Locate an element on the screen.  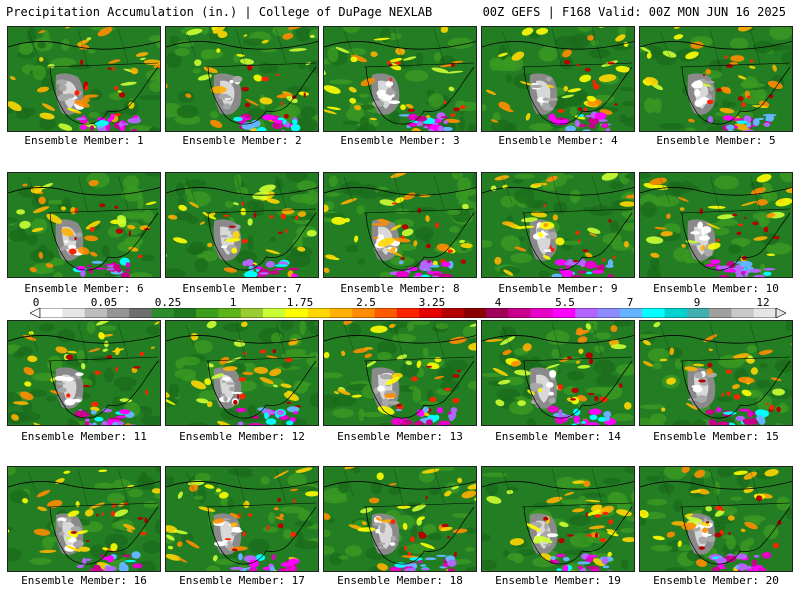
colorbar-tick-label: 2.5 is located at coordinates (366, 302).